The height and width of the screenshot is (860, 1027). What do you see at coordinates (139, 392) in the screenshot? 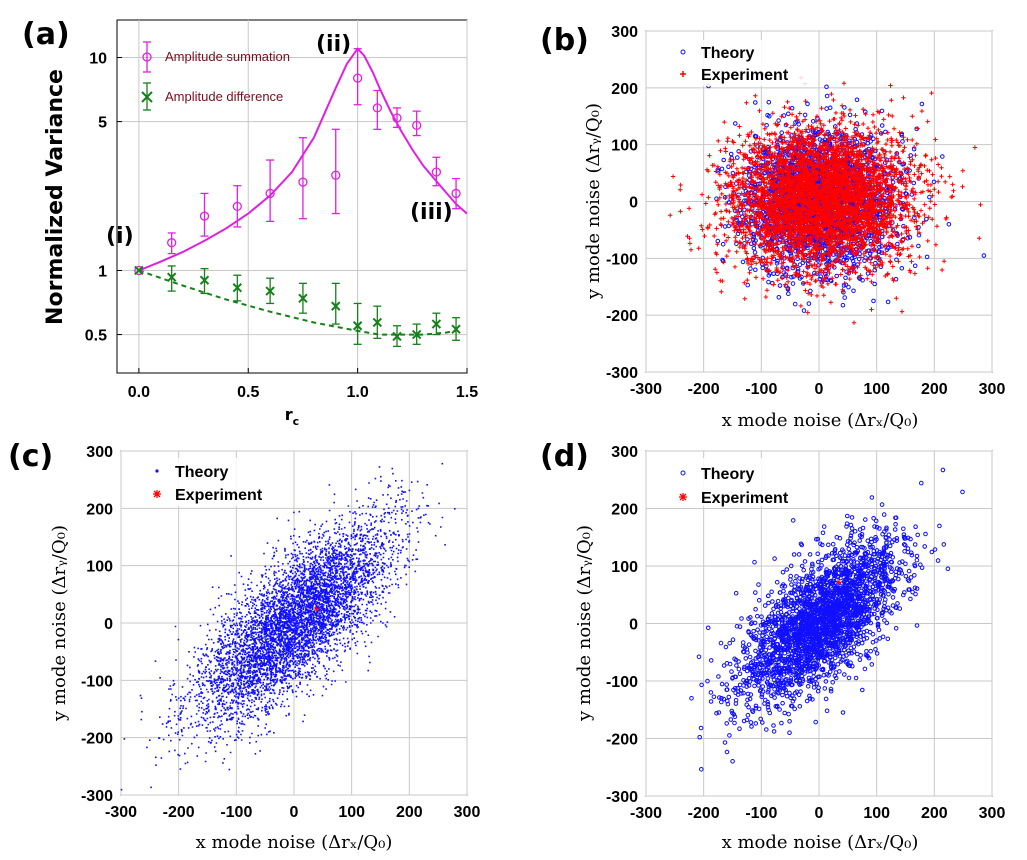
I see `tick-label-x: 0.0` at bounding box center [139, 392].